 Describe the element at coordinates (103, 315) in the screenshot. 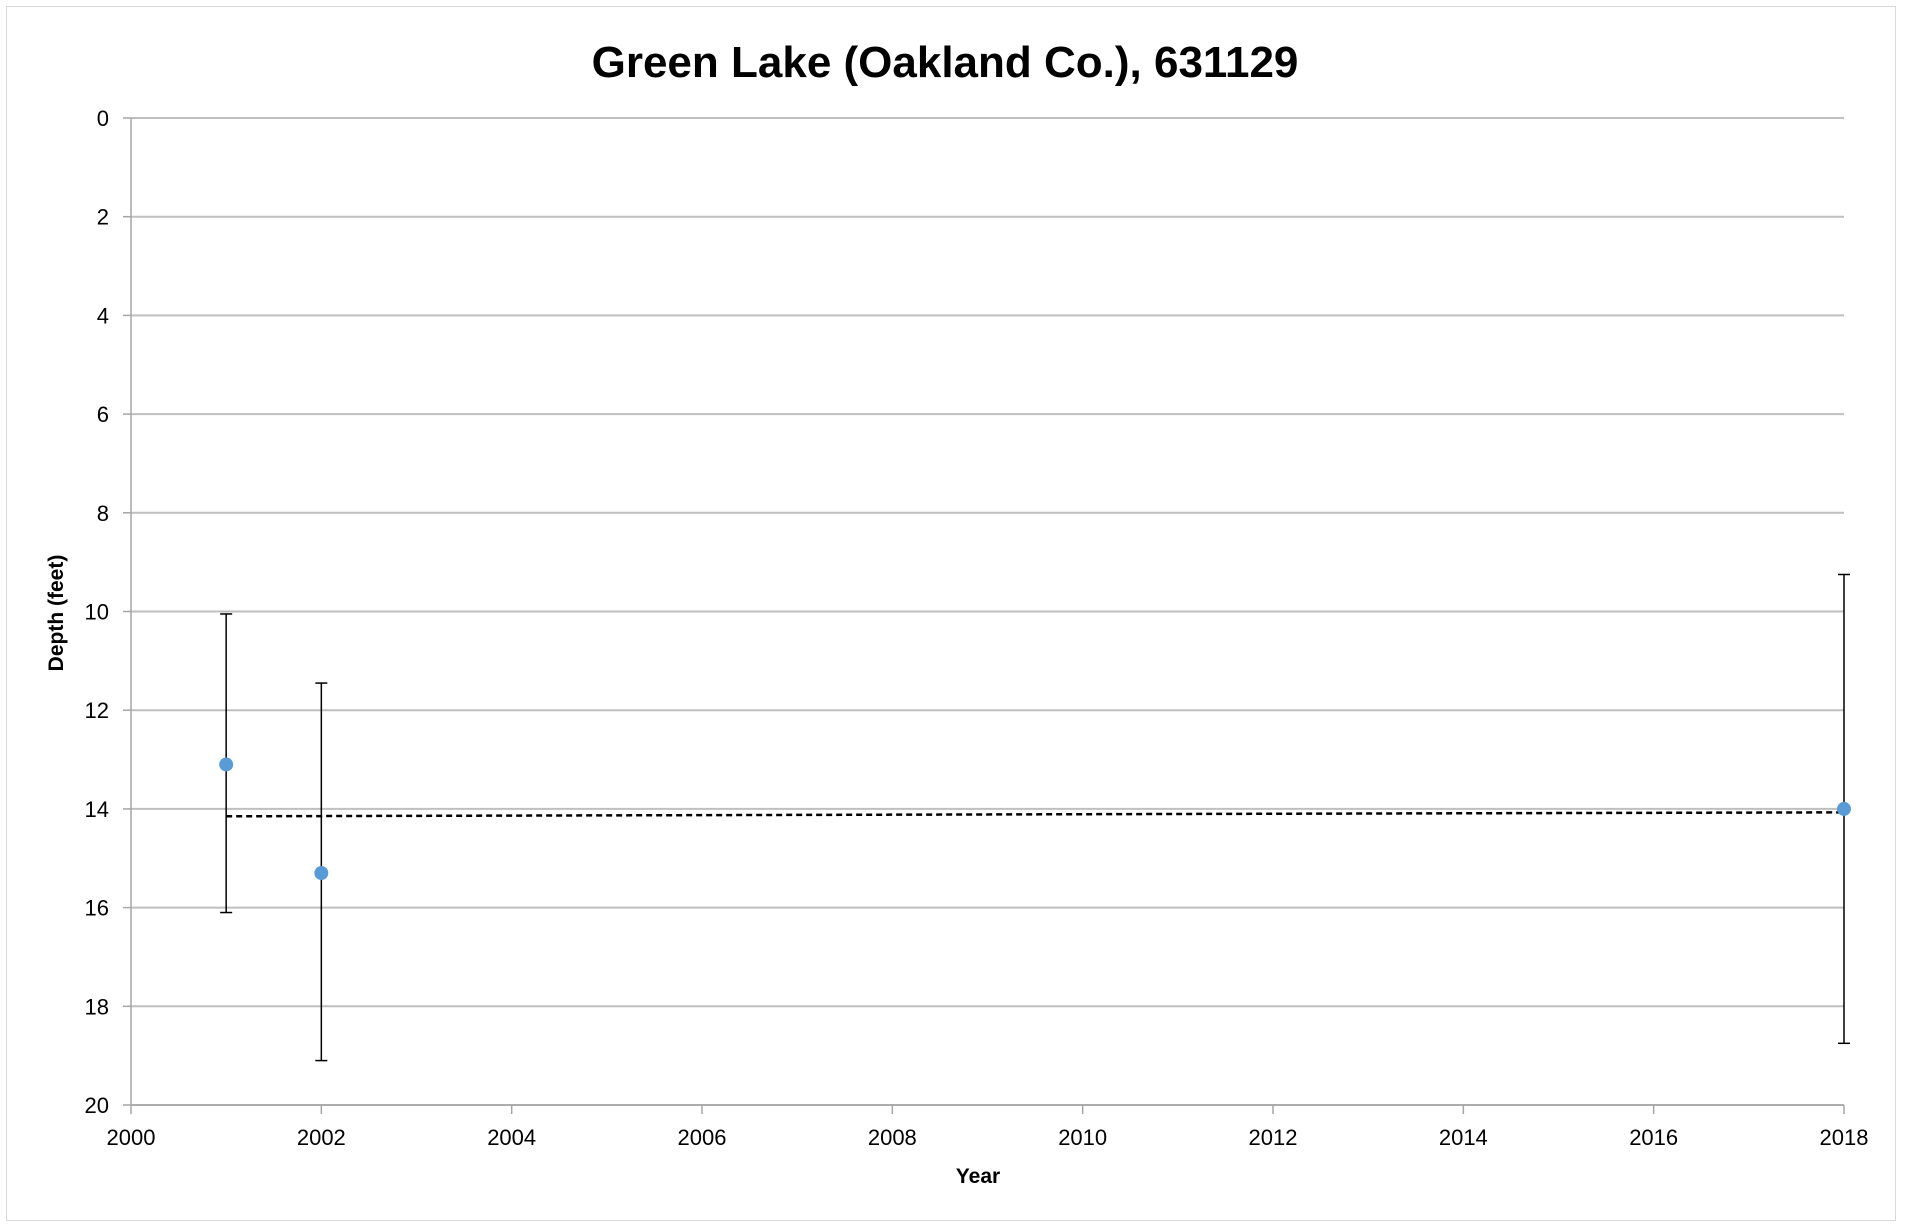

I see `y-tick-label: 4` at that location.